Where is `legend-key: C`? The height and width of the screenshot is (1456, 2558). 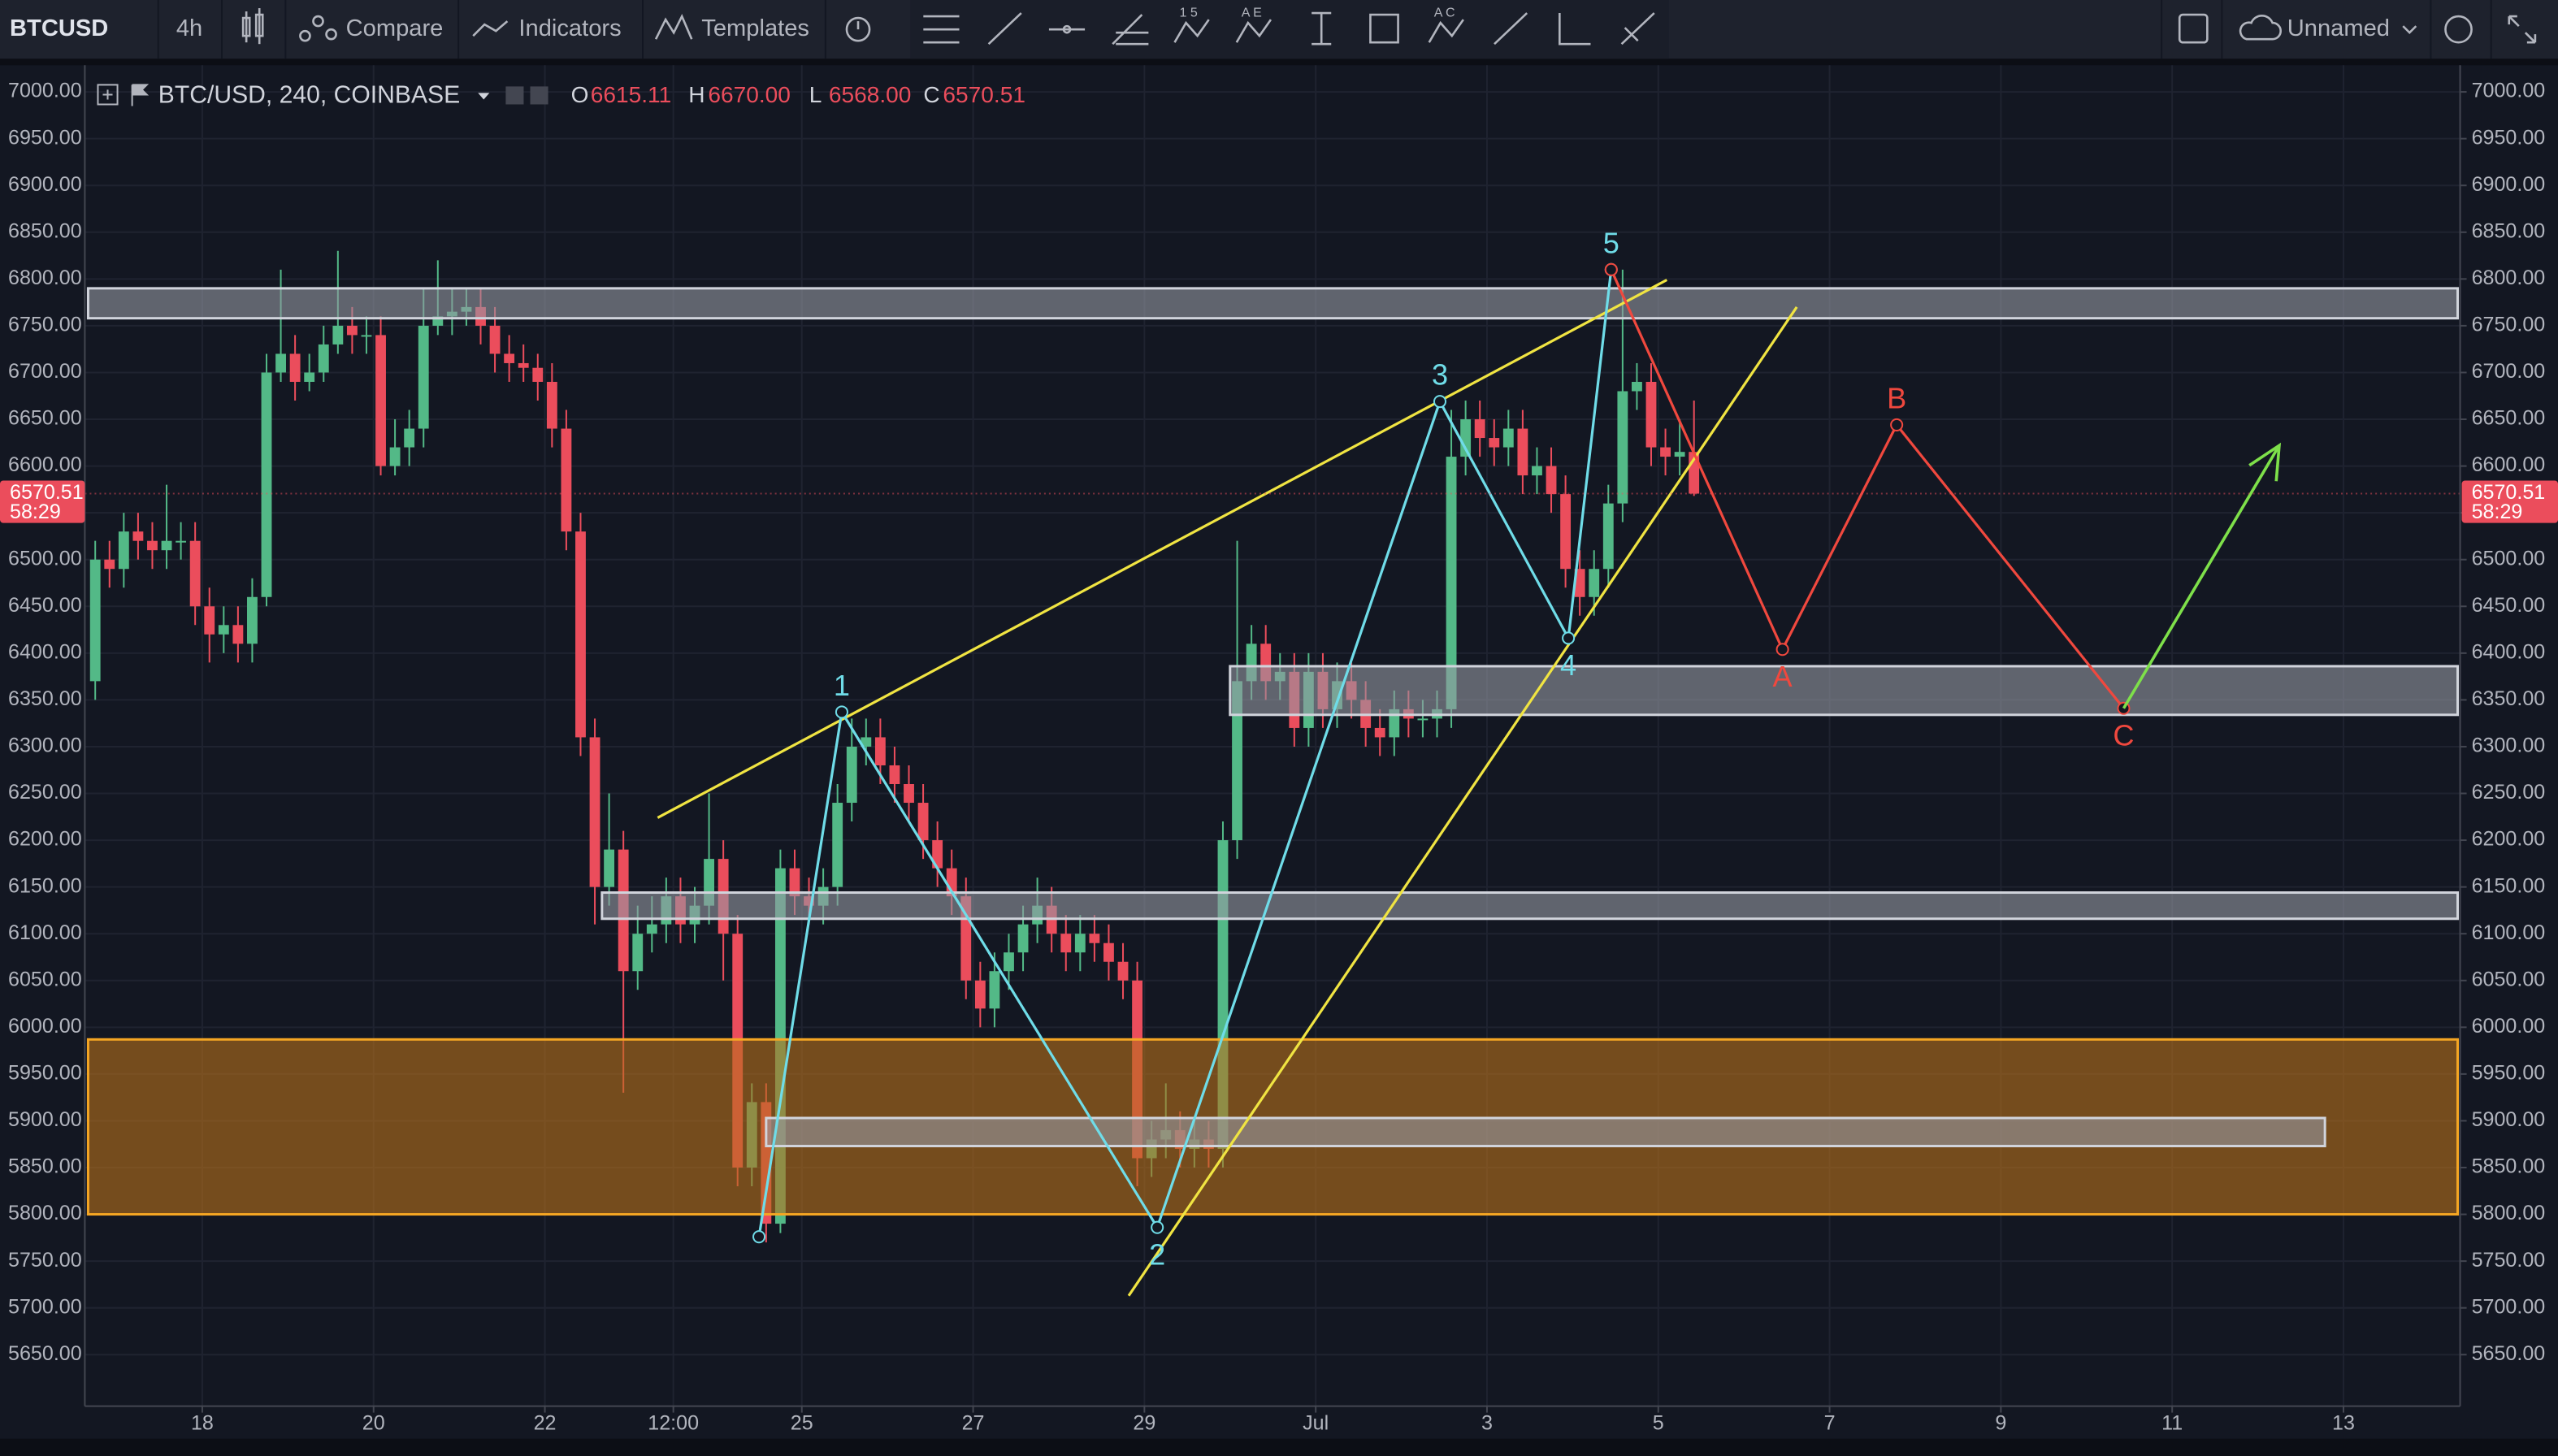 legend-key: C is located at coordinates (931, 95).